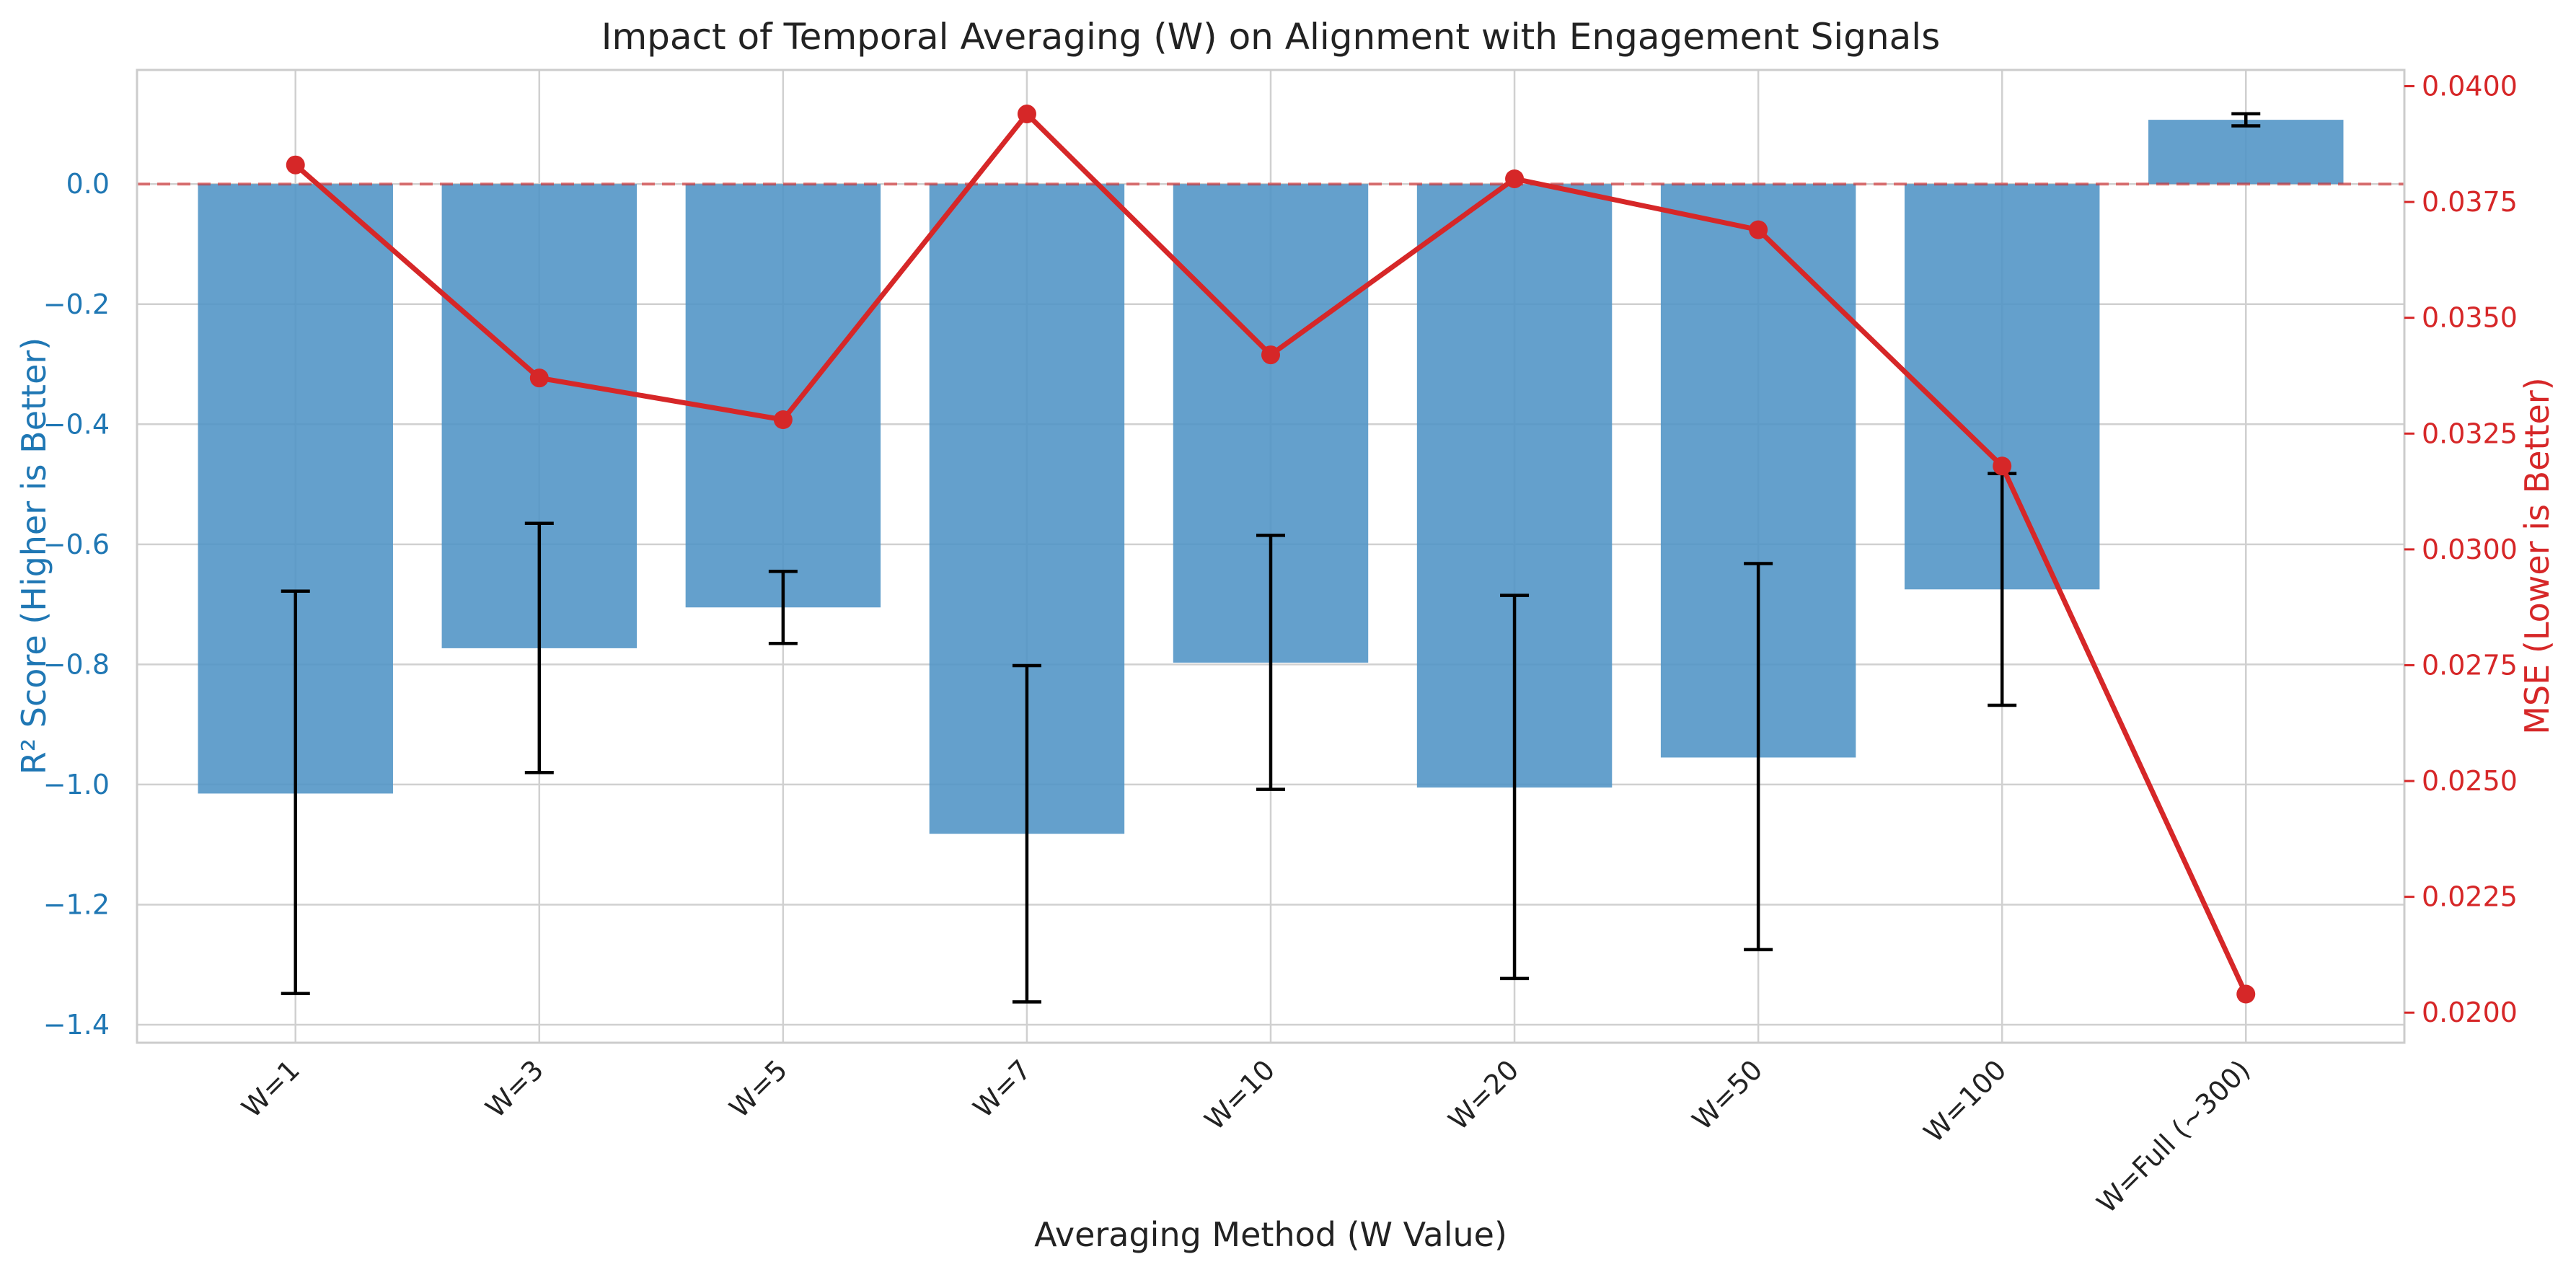 The image size is (2576, 1280). What do you see at coordinates (1270, 1234) in the screenshot?
I see `x-axis-label: Averaging Method (W Value)` at bounding box center [1270, 1234].